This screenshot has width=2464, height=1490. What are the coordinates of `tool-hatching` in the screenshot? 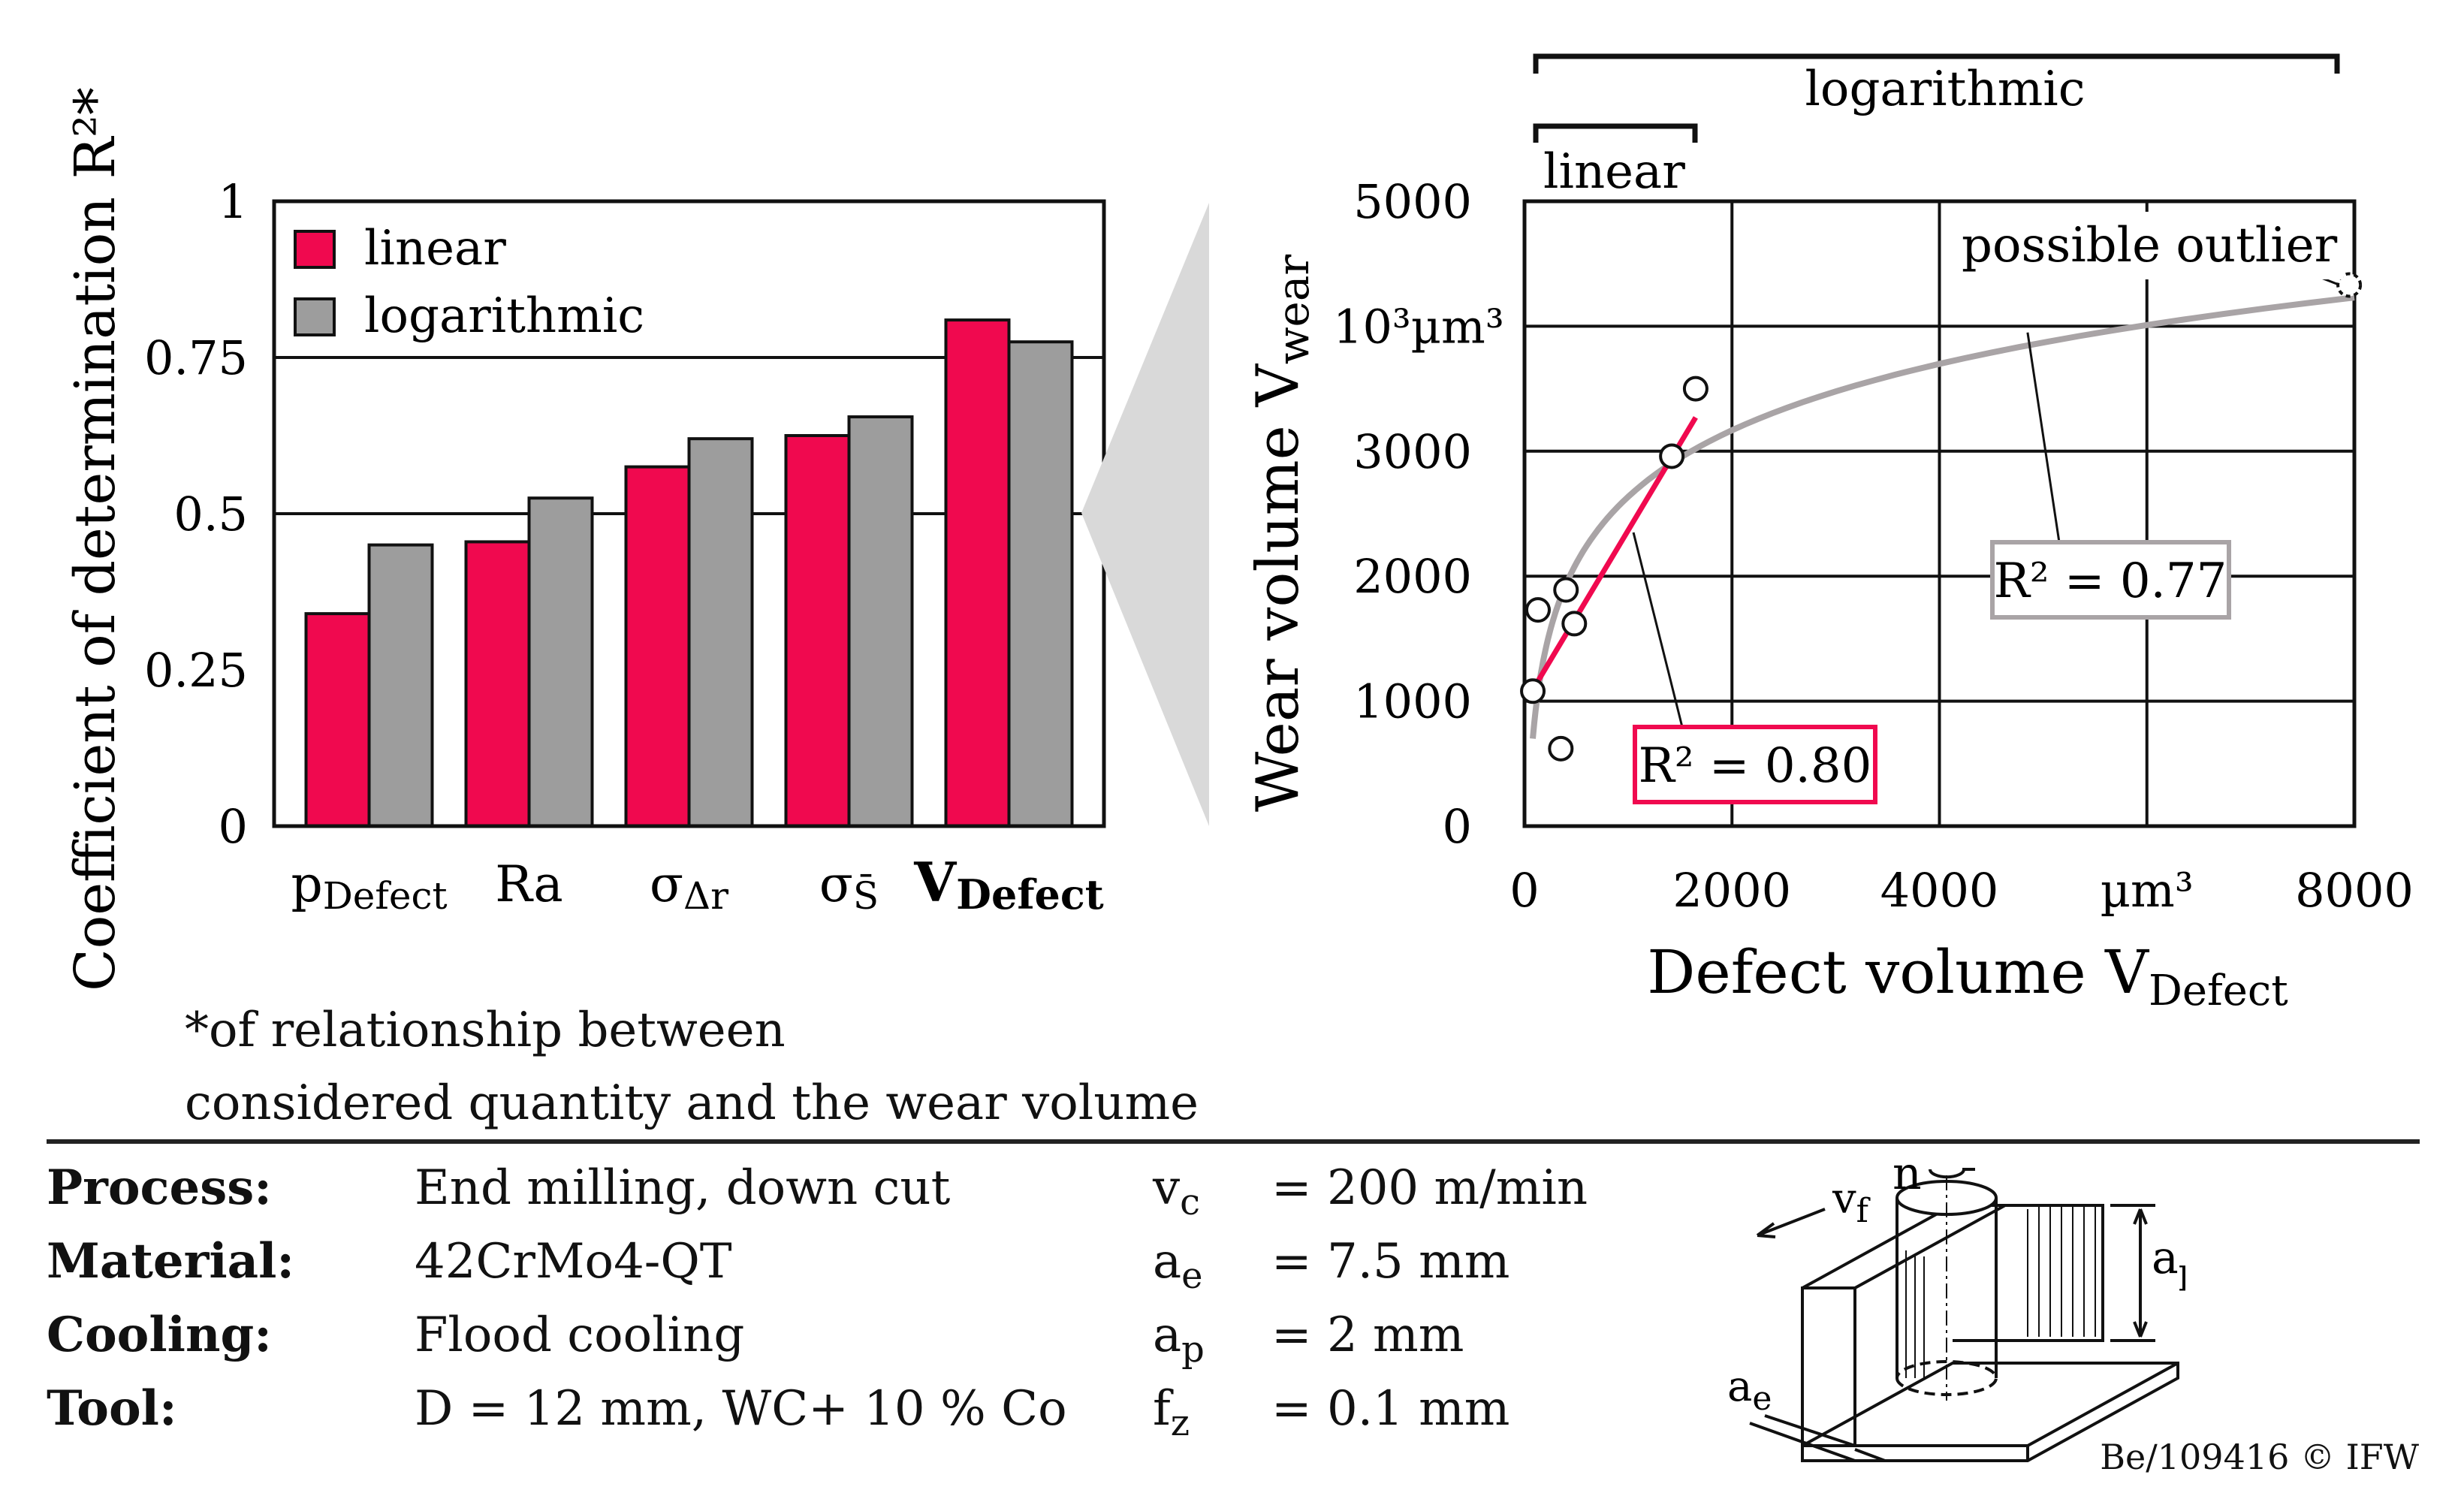 It's located at (1915, 1314).